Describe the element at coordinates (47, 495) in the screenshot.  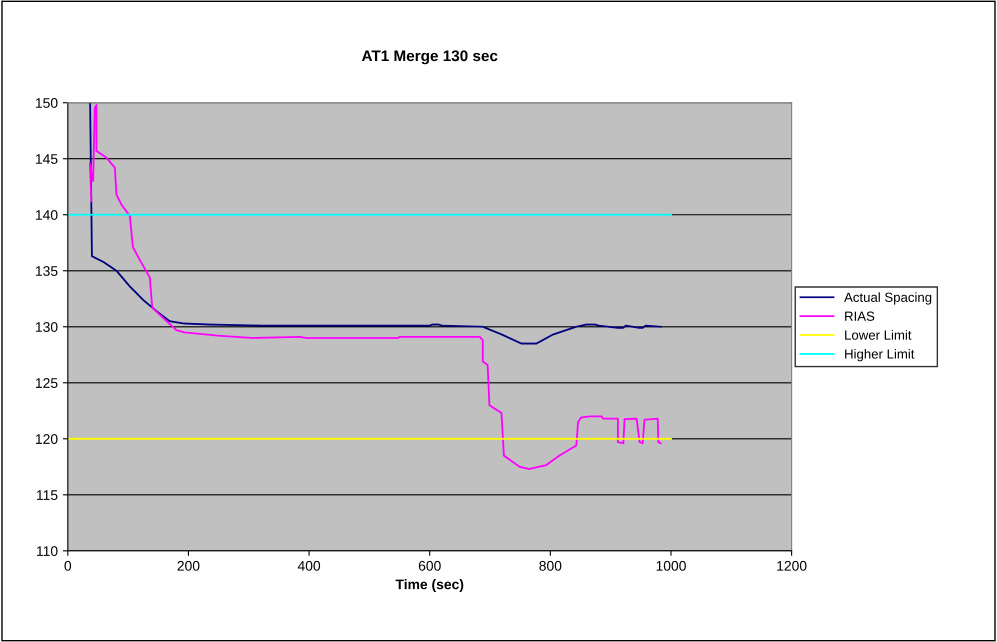
I see `y-tick-label: 115` at that location.